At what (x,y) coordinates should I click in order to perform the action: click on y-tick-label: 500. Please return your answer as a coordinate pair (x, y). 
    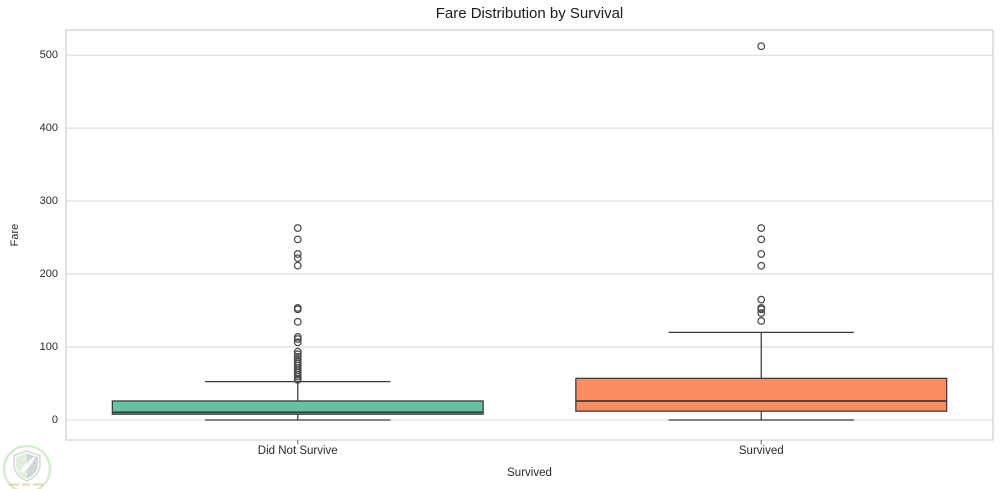
    Looking at the image, I should click on (48, 55).